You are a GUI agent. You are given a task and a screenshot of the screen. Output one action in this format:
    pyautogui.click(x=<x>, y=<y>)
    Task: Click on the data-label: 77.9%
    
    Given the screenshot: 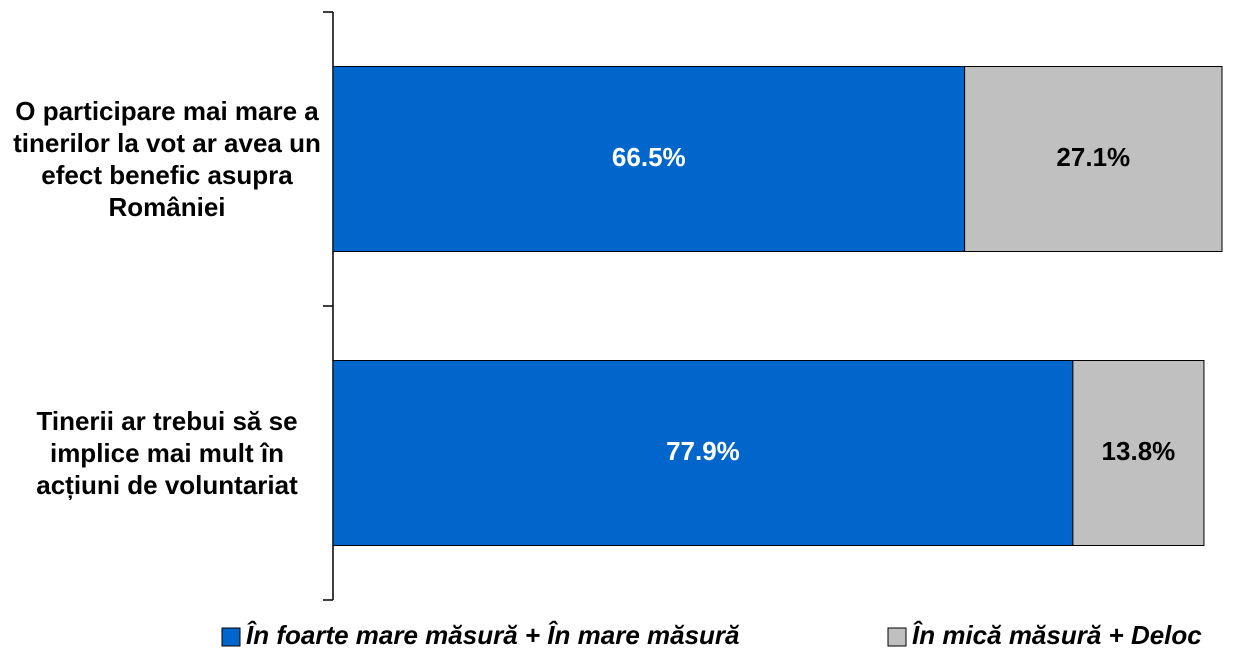 What is the action you would take?
    pyautogui.click(x=703, y=451)
    